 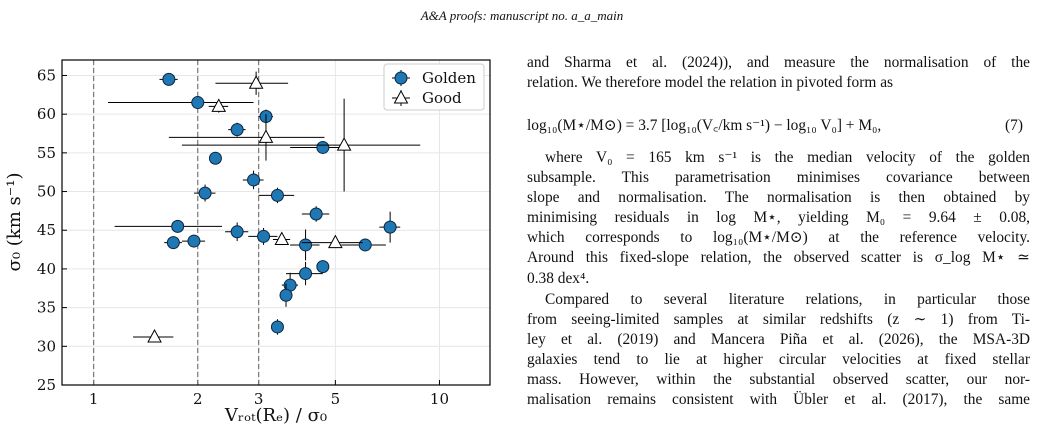 What do you see at coordinates (94, 399) in the screenshot?
I see `x-tick-label: 1` at bounding box center [94, 399].